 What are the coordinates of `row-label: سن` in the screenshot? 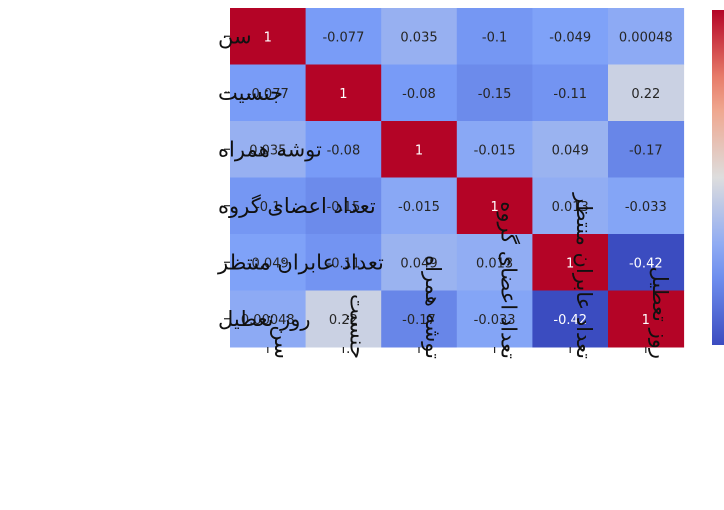 It's located at (235, 36).